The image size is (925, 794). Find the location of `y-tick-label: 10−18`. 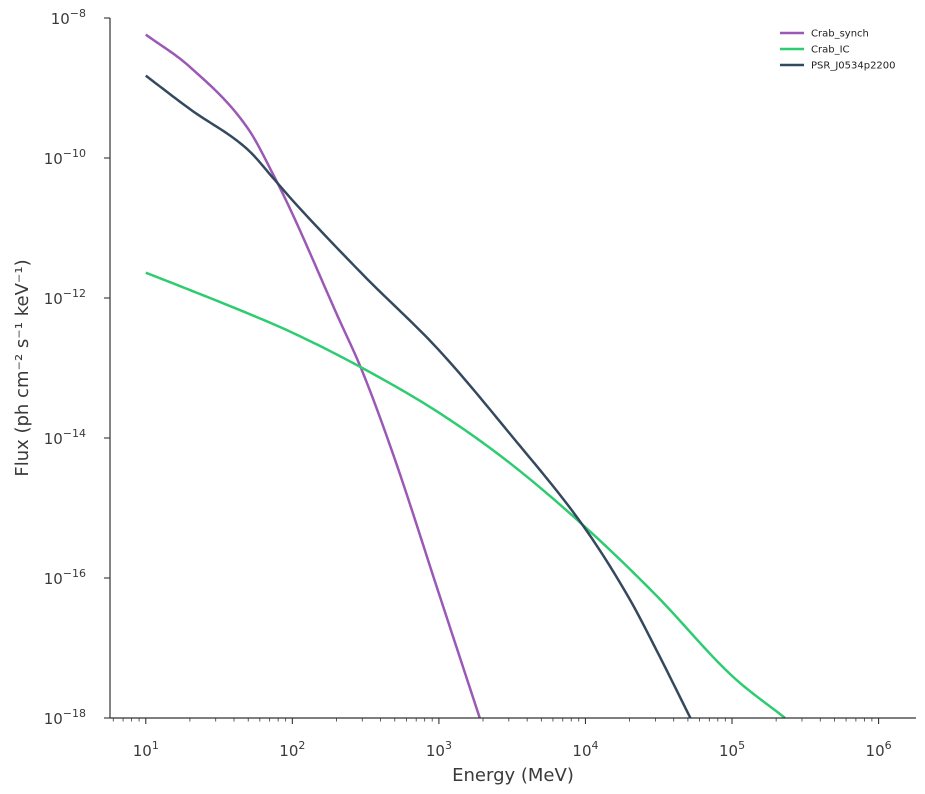

y-tick-label: 10−18 is located at coordinates (65, 717).